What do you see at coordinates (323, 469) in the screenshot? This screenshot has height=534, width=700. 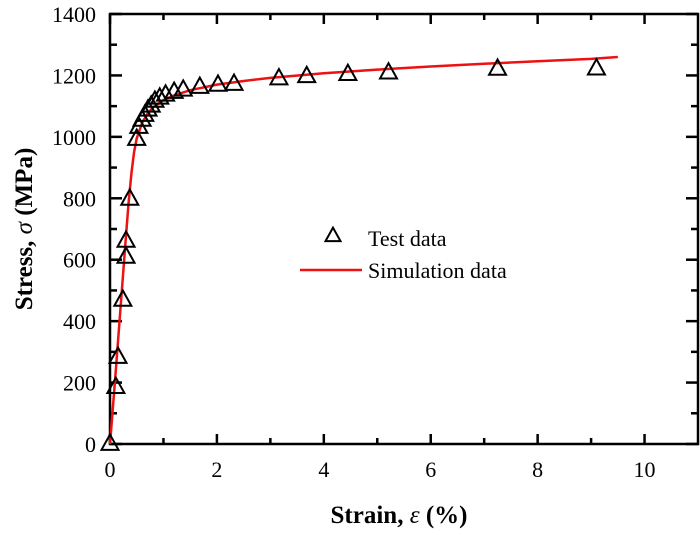 I see `x-tick-label: 4` at bounding box center [323, 469].